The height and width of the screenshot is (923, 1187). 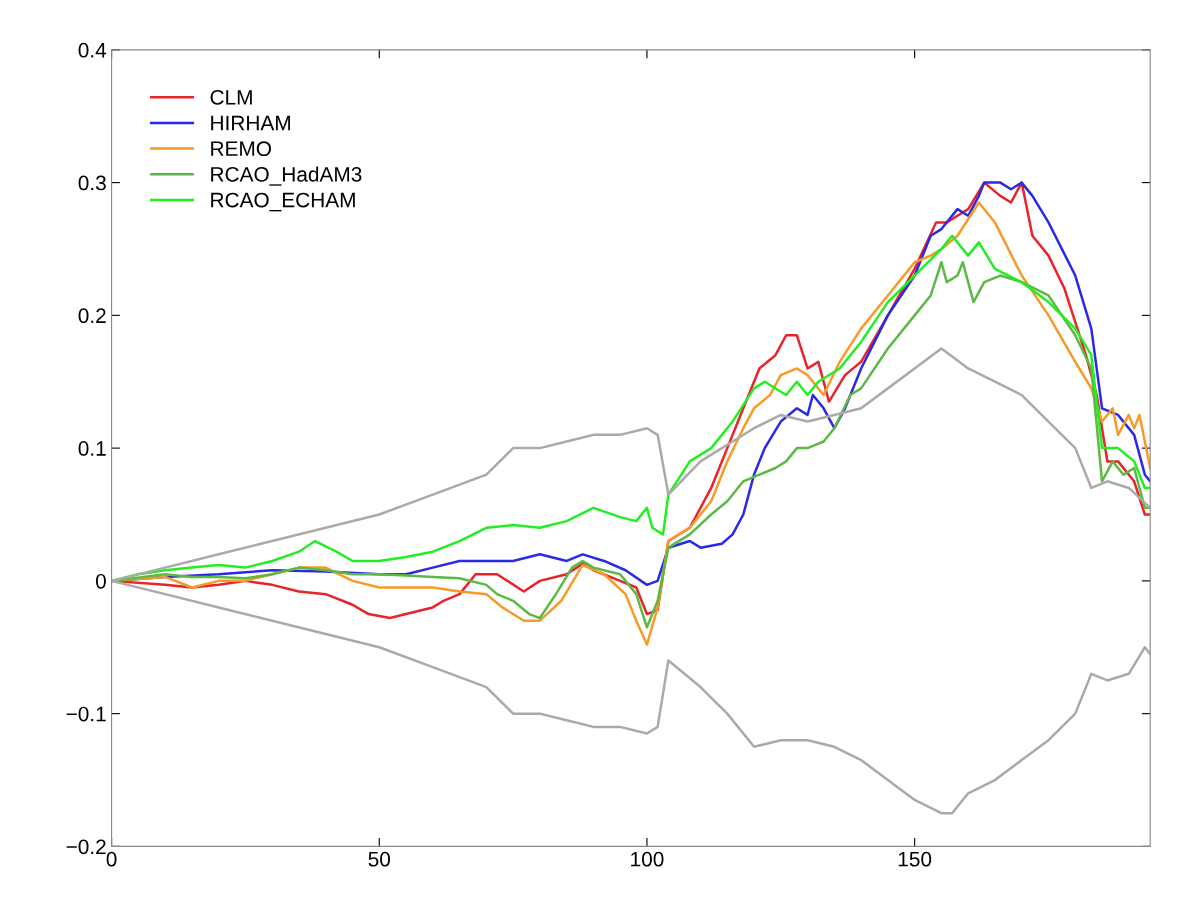 I want to click on x-tick-label: 150, so click(x=915, y=859).